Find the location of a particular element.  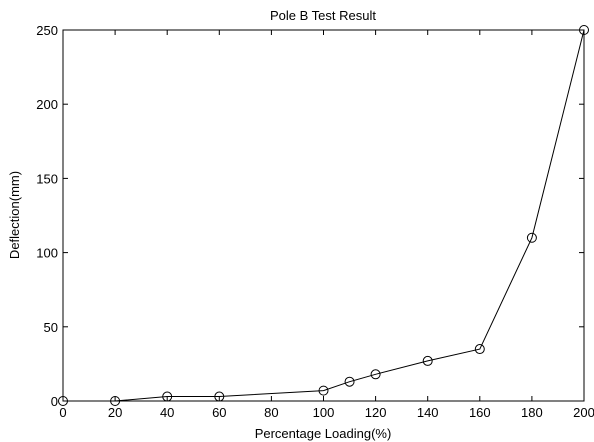

x-tick-label: 160 is located at coordinates (480, 412).